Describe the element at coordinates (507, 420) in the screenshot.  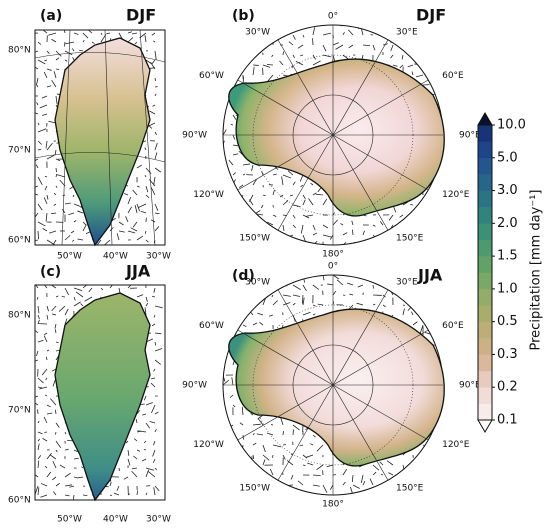
I see `colorbar-tick-label: 0.1` at that location.